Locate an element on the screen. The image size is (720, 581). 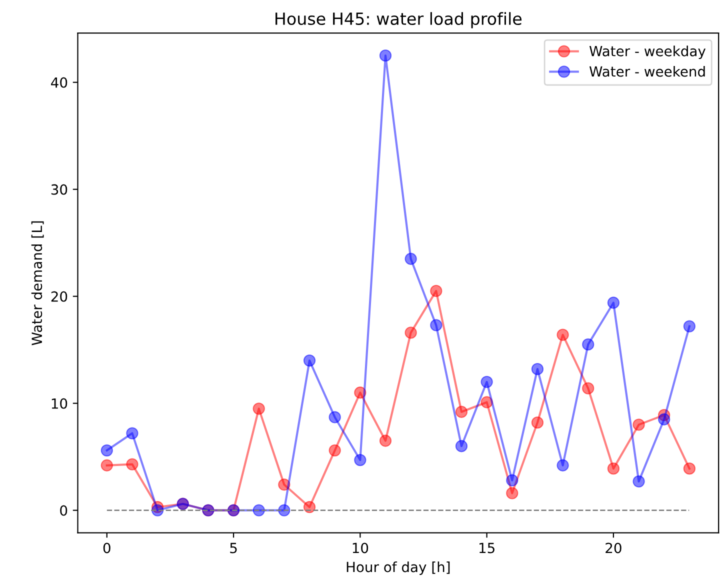
x-tick-label: 0 is located at coordinates (106, 548).